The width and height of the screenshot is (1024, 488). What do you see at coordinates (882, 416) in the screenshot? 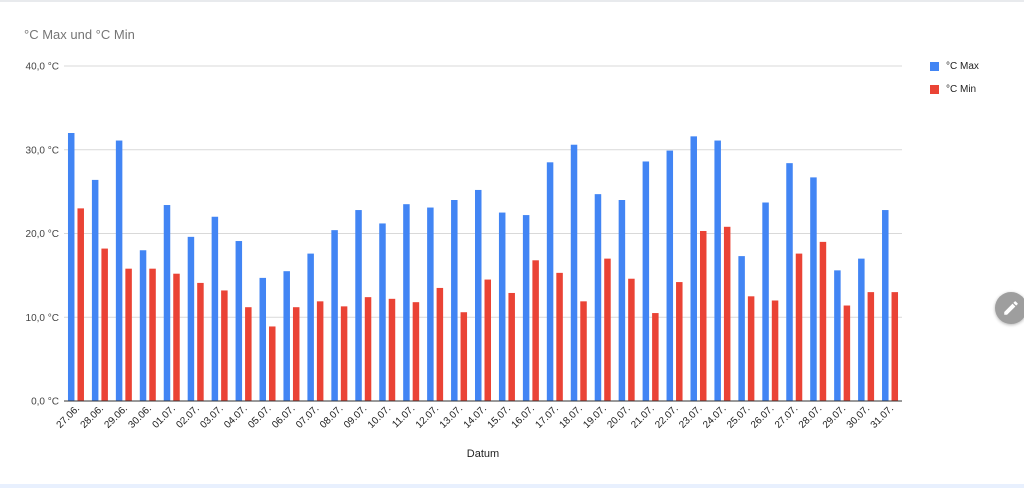
I see `x-tick-label: 31.07.` at bounding box center [882, 416].